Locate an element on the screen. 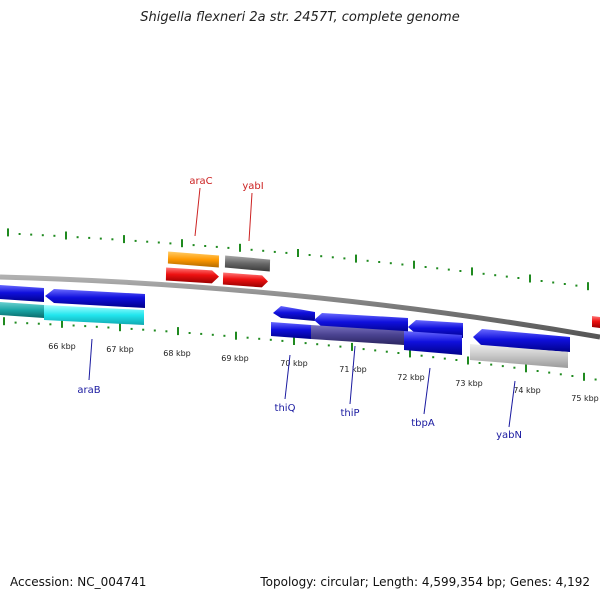 This screenshot has height=600, width=600. ruler-label-66: 66 kbp is located at coordinates (62, 346).